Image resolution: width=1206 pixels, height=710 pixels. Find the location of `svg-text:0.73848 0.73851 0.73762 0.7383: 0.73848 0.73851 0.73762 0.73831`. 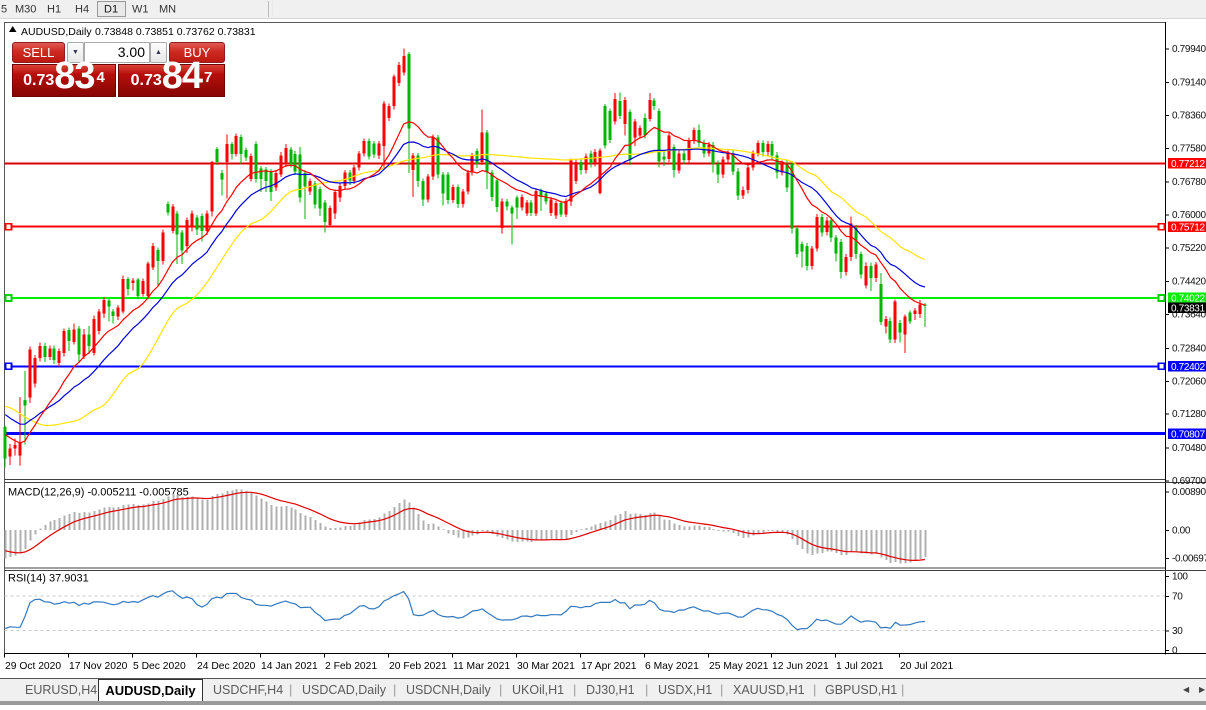

svg-text:0.73848 0.73851 0.73762 0.7383: 0.73848 0.73851 0.73762 0.73831 is located at coordinates (175, 32).